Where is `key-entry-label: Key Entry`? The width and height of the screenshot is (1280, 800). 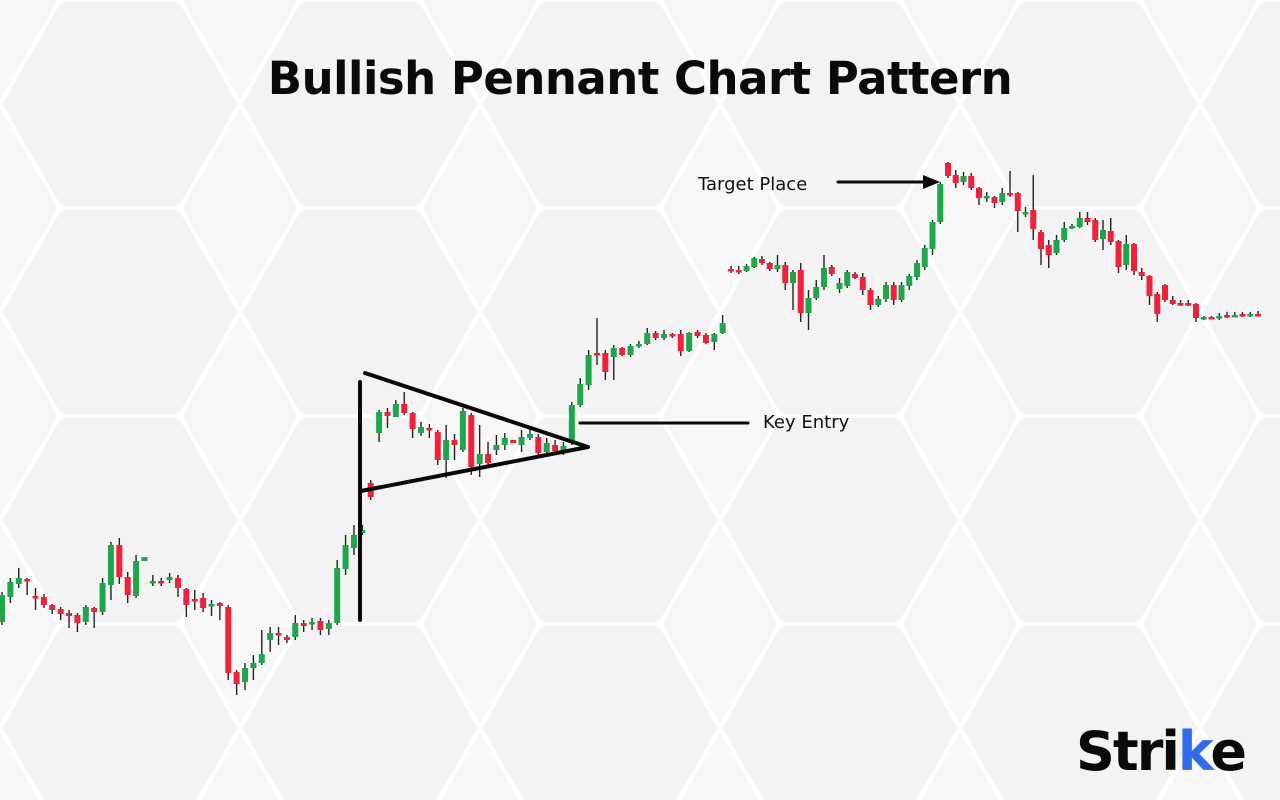 key-entry-label: Key Entry is located at coordinates (806, 422).